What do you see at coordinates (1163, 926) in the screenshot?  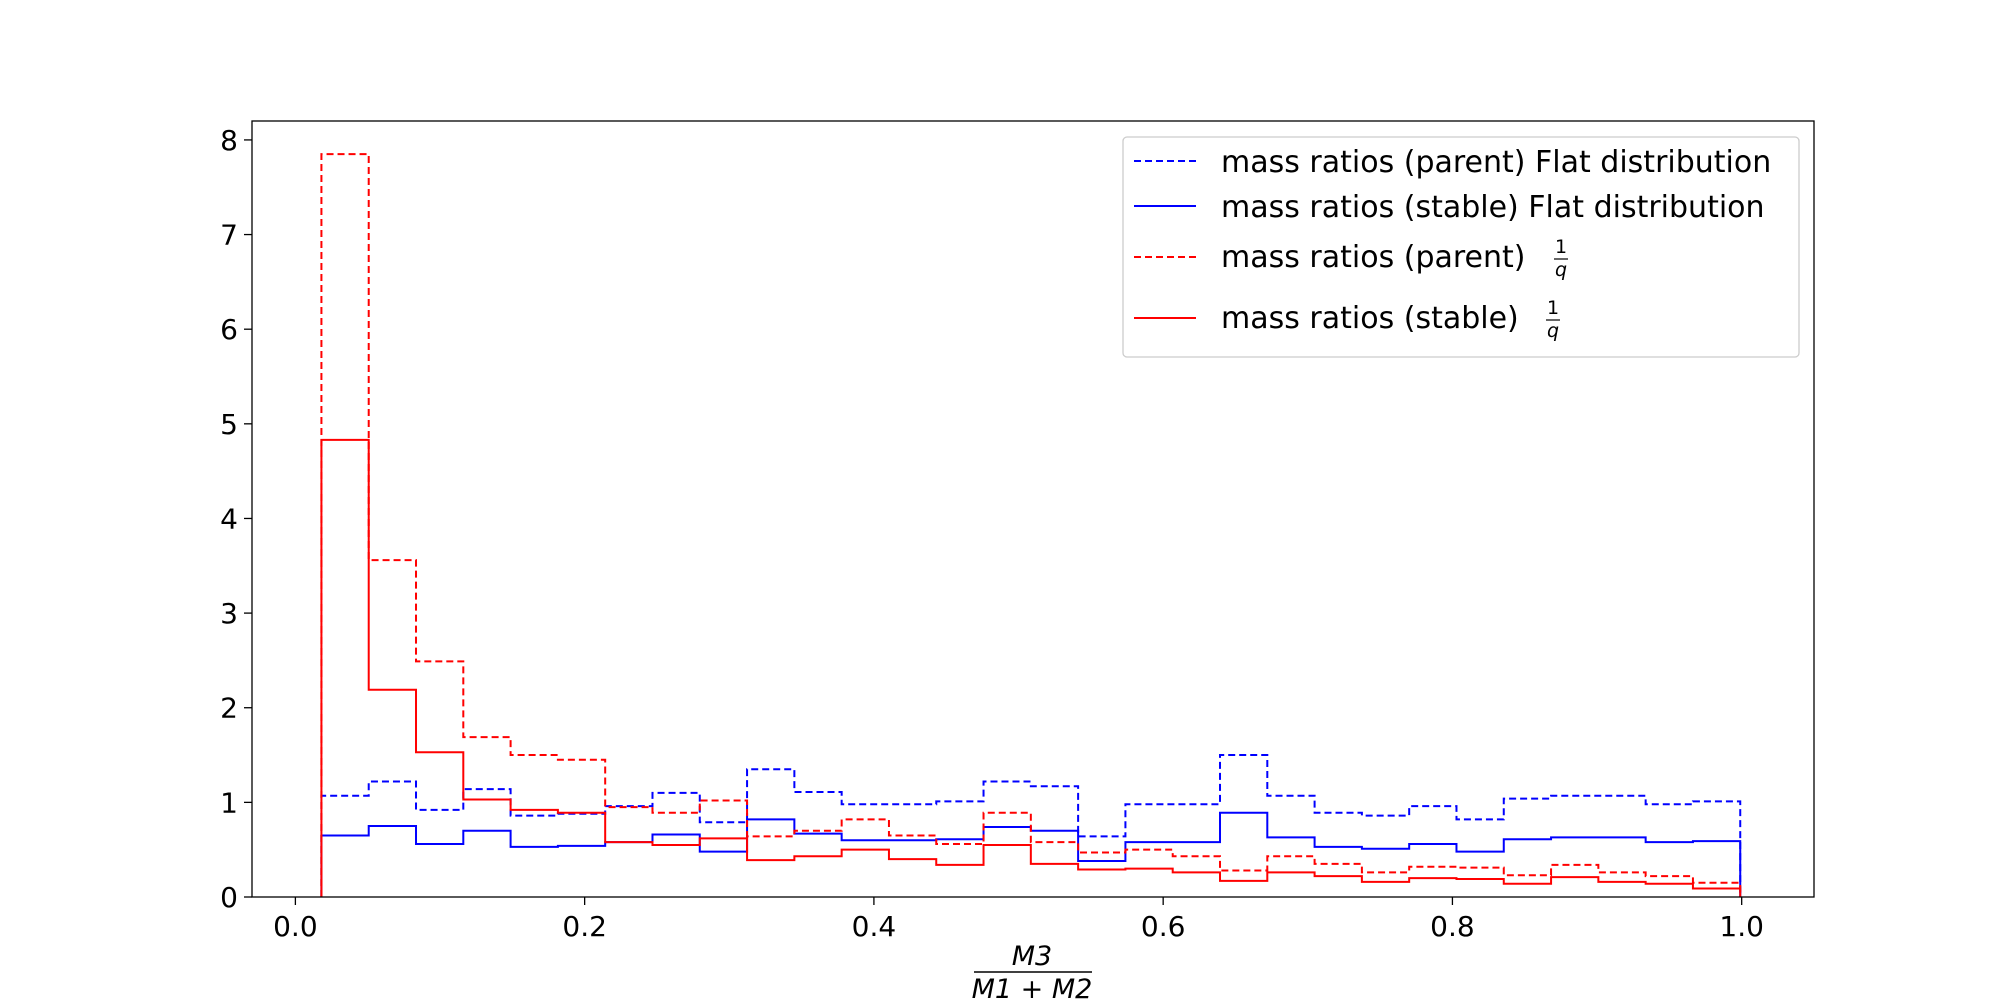 I see `x-tick-label: 0.6` at bounding box center [1163, 926].